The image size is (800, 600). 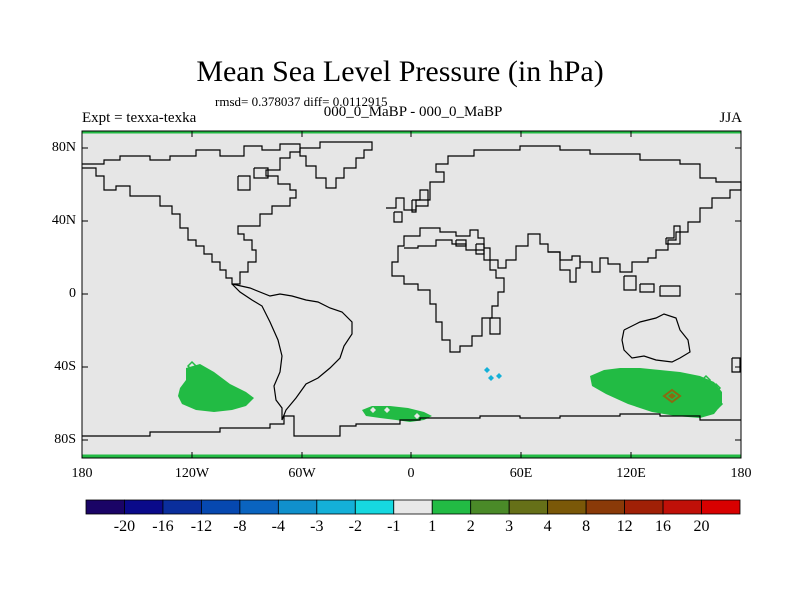 I want to click on colorbar-label: 1, so click(x=432, y=526).